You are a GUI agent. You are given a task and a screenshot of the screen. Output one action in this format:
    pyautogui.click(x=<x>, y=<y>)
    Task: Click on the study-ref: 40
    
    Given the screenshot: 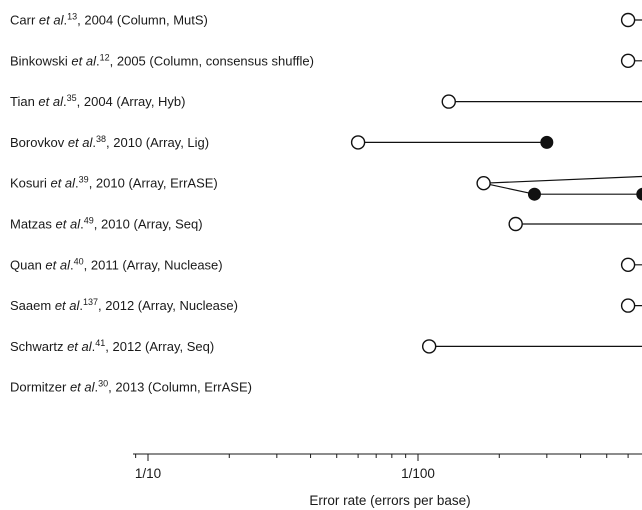 What is the action you would take?
    pyautogui.click(x=79, y=261)
    